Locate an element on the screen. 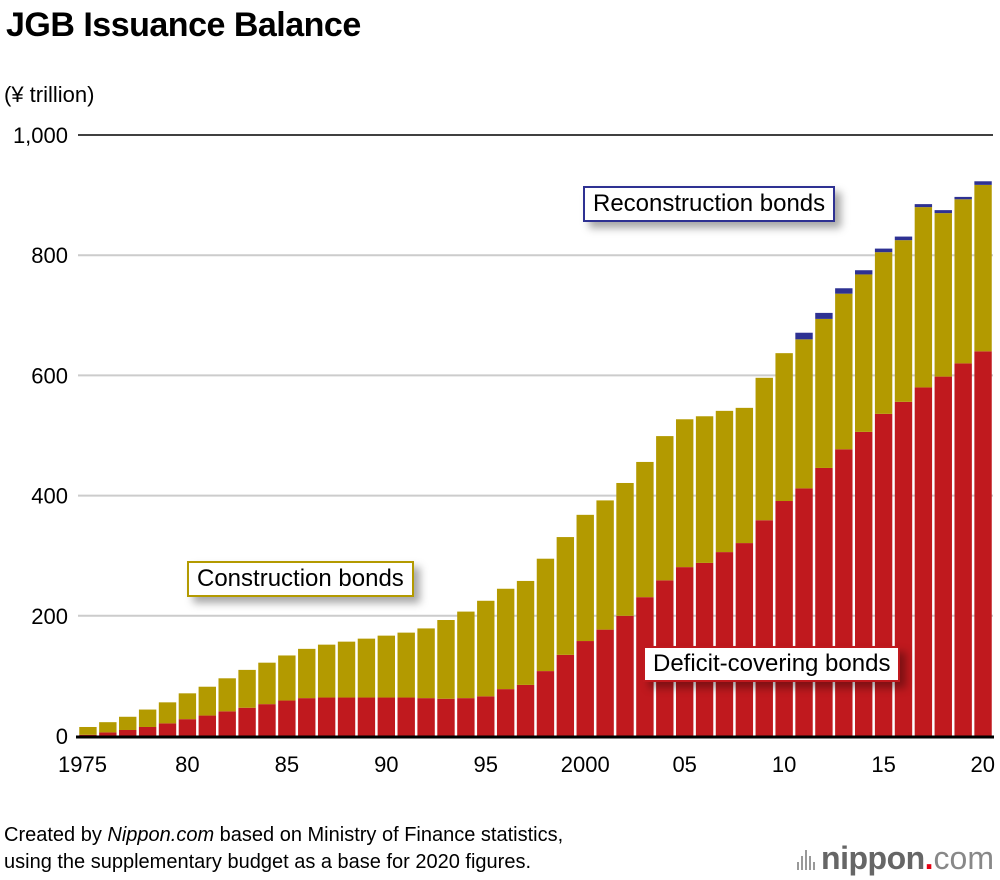 This screenshot has height=880, width=1000. bar-reconstruction-bonds-2016 is located at coordinates (903, 238).